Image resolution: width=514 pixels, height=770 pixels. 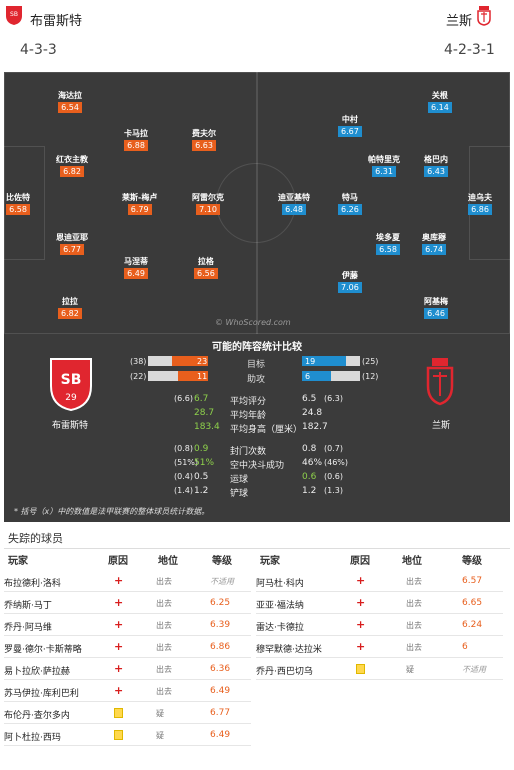 I want to click on away-stat-avg: (0.7), so click(x=333, y=448).